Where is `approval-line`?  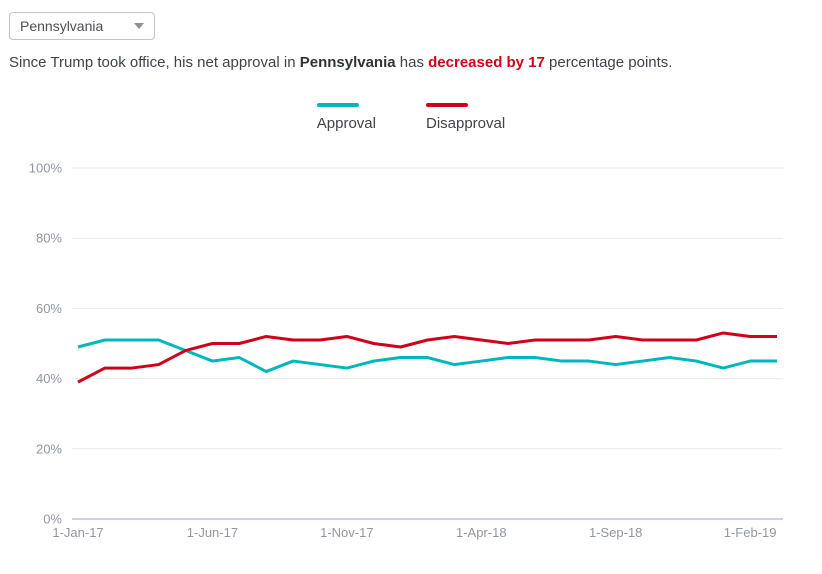
approval-line is located at coordinates (427, 356).